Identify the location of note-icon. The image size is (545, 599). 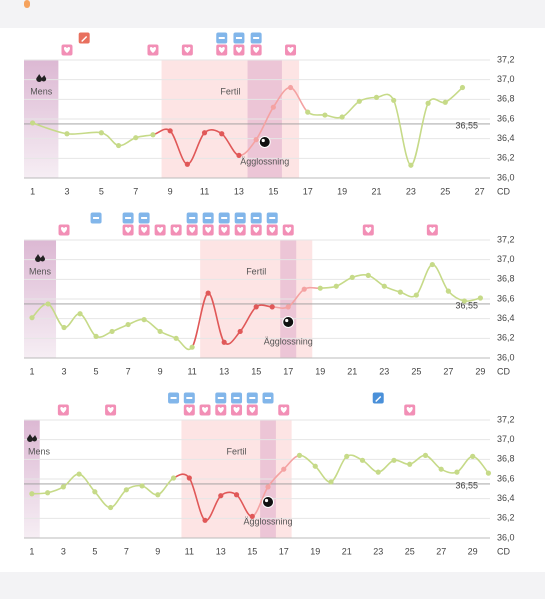
(84, 38).